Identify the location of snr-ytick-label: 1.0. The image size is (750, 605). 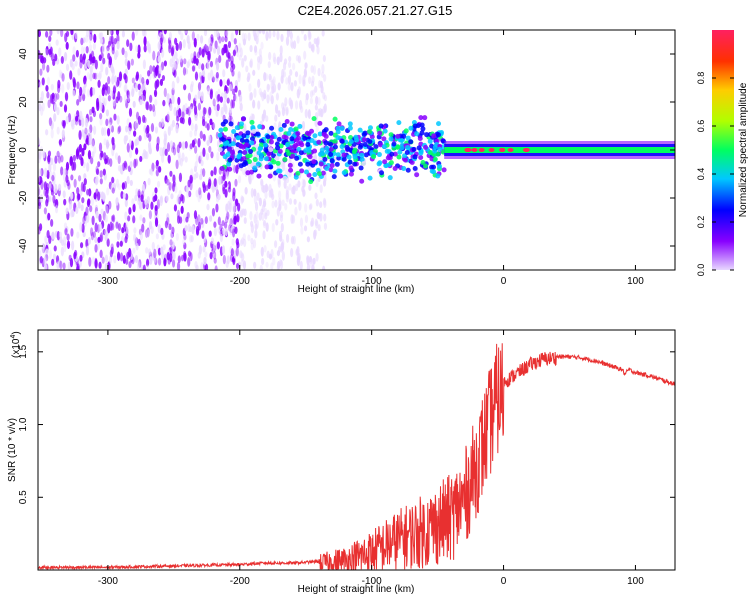
(23, 424).